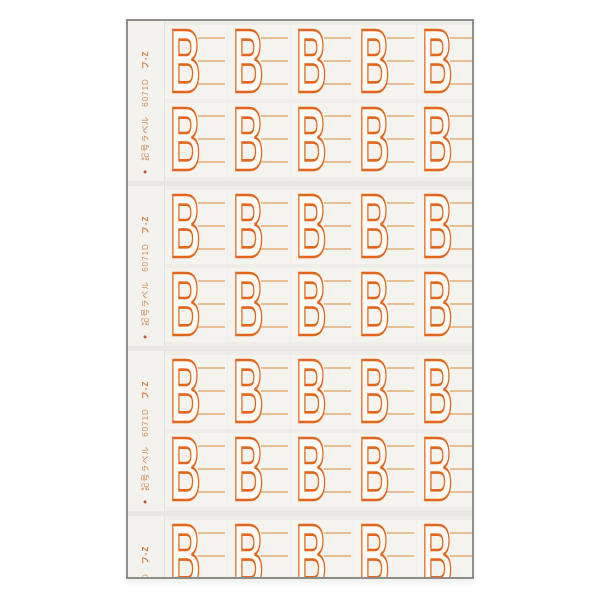  What do you see at coordinates (146, 575) in the screenshot?
I see `margin-product-code: 6071D` at bounding box center [146, 575].